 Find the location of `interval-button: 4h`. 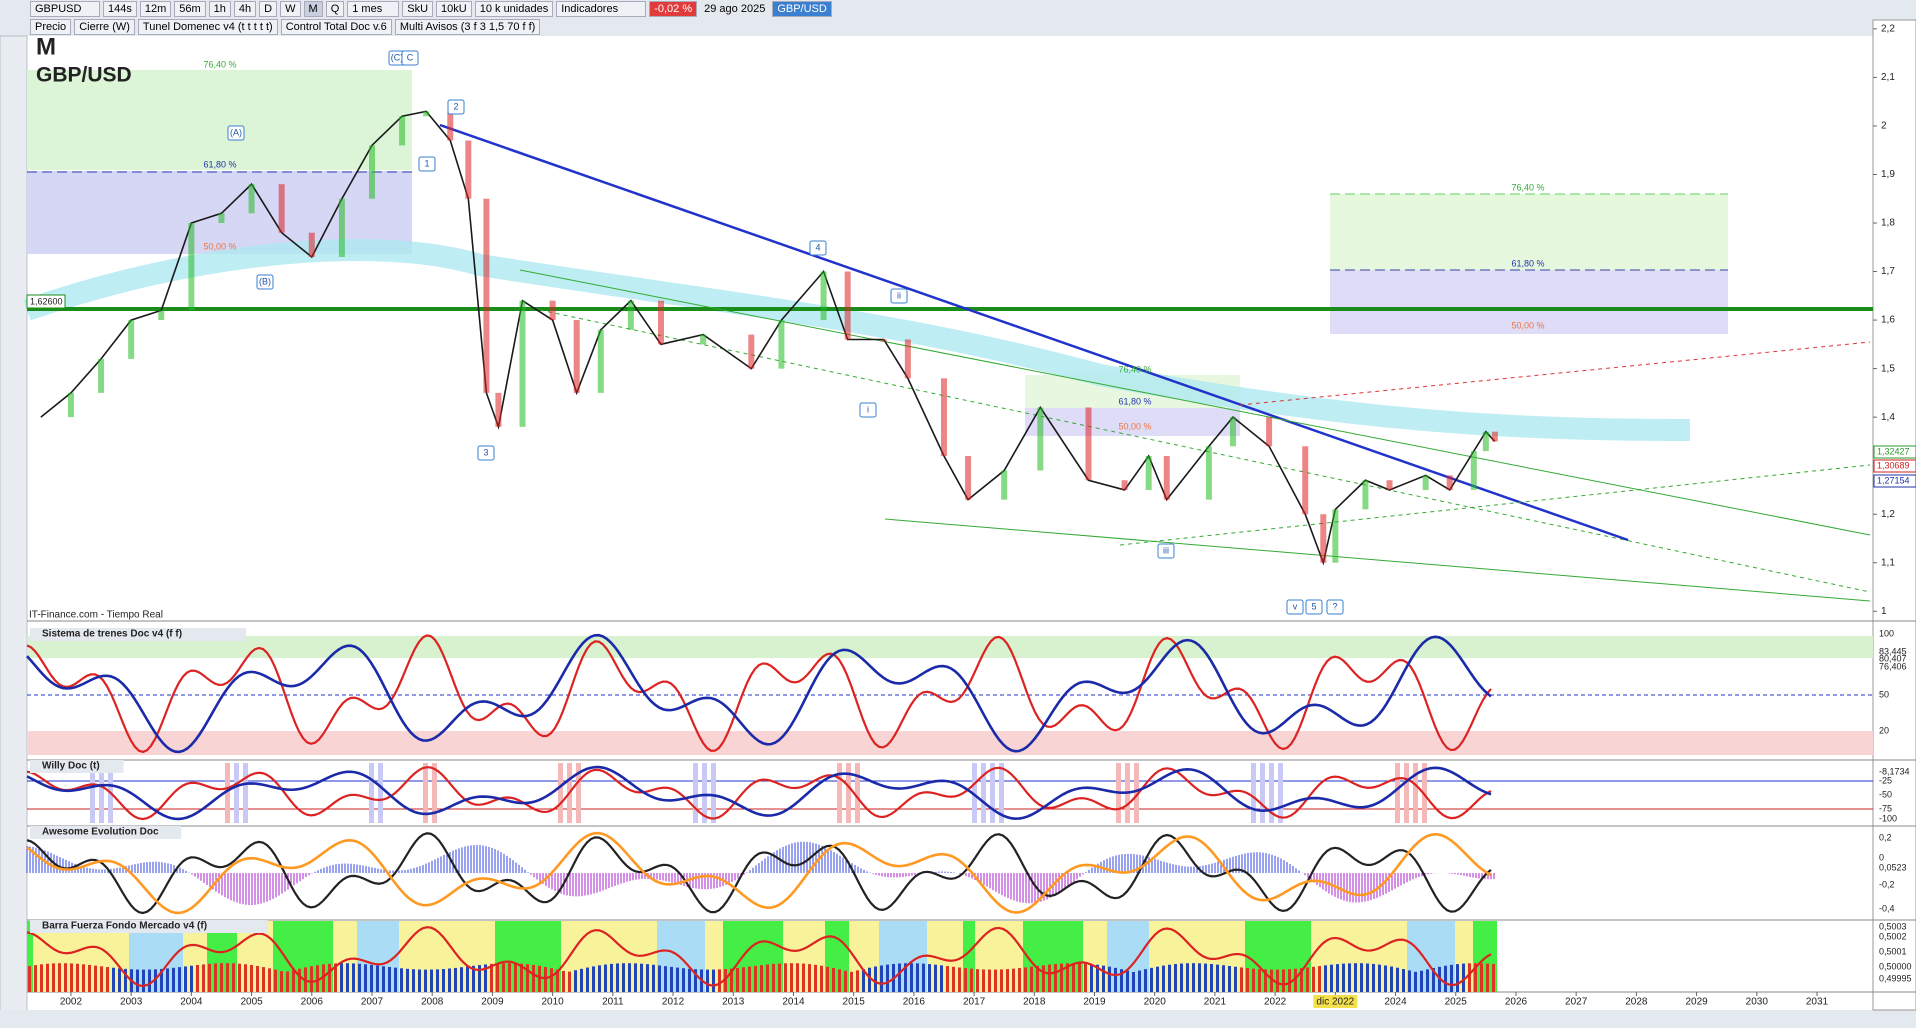

interval-button: 4h is located at coordinates (245, 9).